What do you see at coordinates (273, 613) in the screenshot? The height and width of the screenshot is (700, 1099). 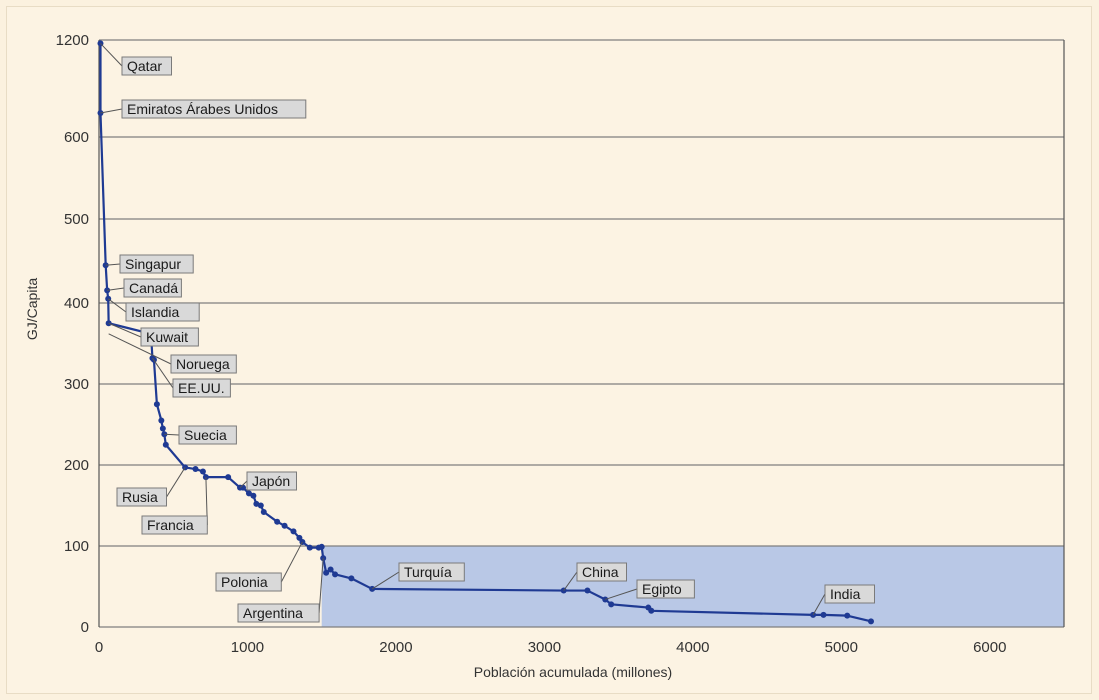 I see `annotation-label: Argentina` at bounding box center [273, 613].